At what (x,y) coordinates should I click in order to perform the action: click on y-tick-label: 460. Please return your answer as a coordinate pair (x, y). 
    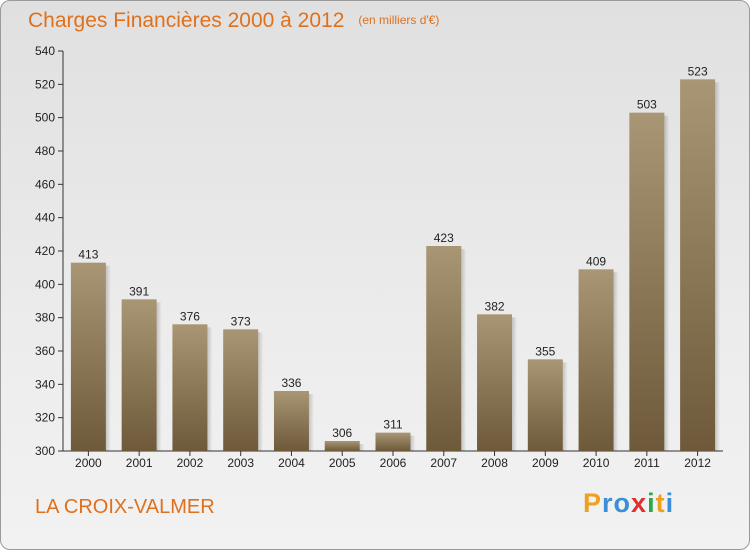
    Looking at the image, I should click on (45, 184).